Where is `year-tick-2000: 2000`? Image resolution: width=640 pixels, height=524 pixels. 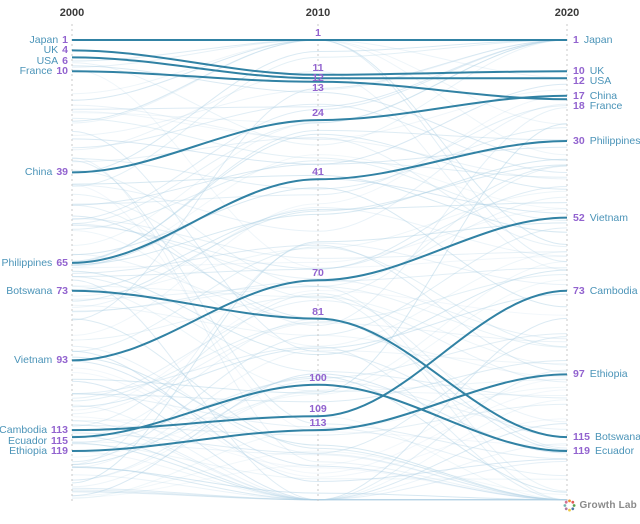 year-tick-2000: 2000 is located at coordinates (72, 13).